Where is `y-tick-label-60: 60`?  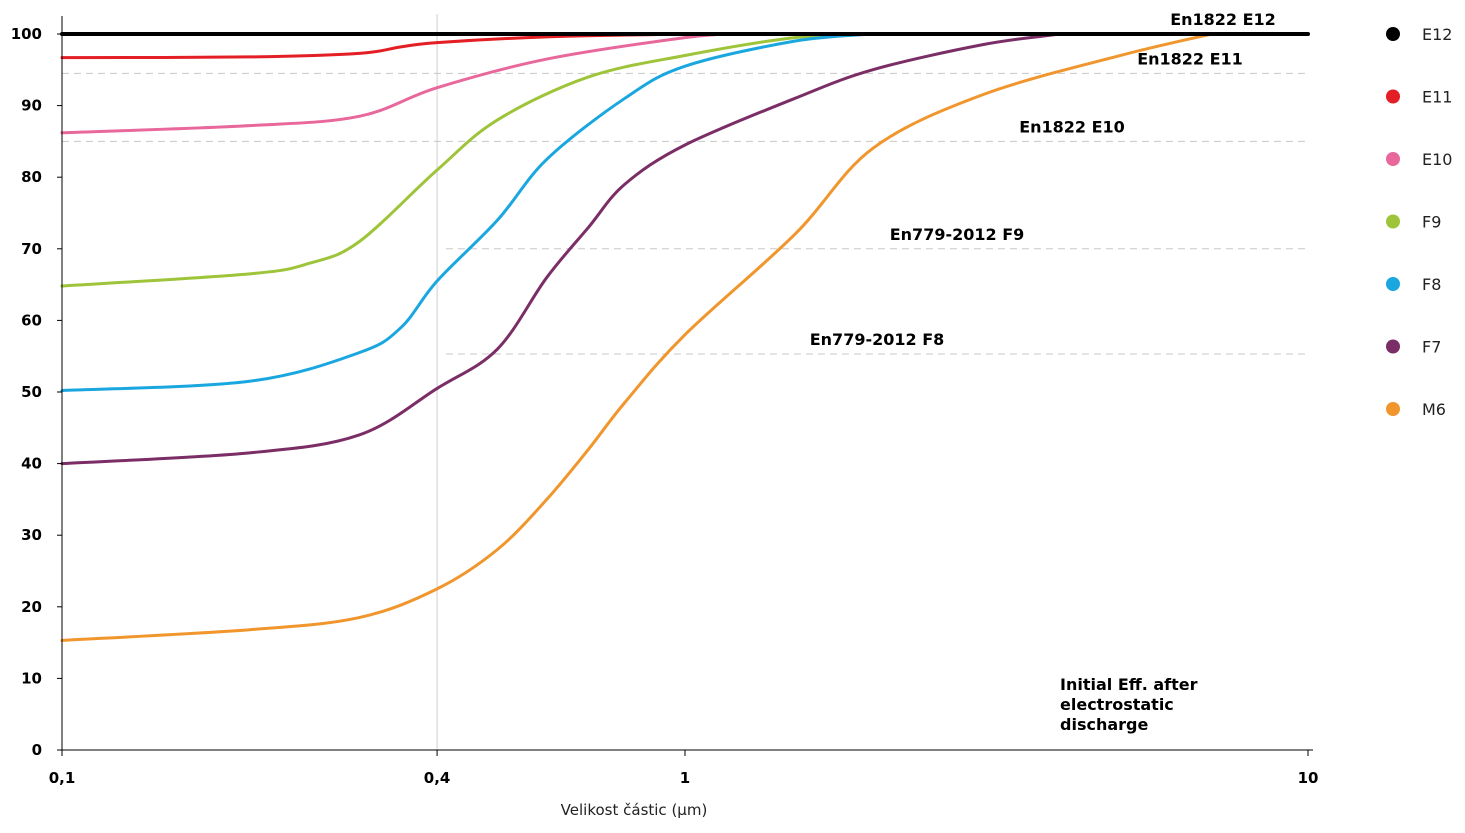 y-tick-label-60: 60 is located at coordinates (31, 320).